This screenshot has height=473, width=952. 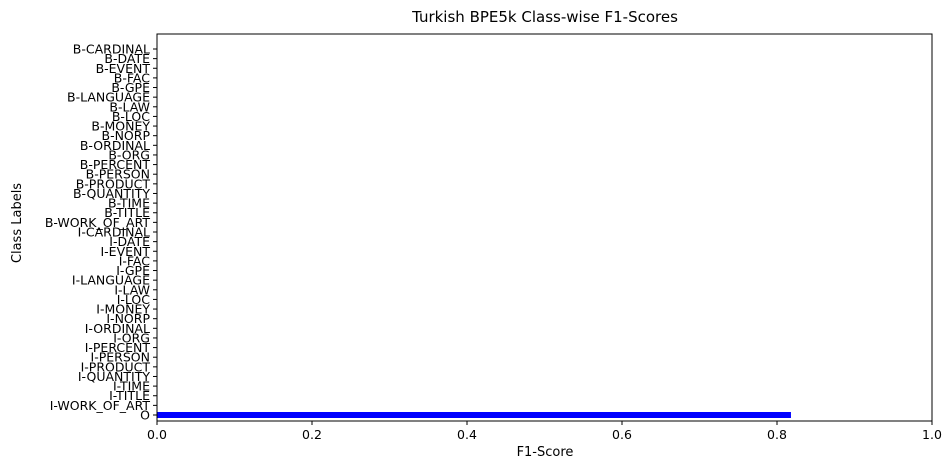 What do you see at coordinates (120, 357) in the screenshot?
I see `y-tick-label: I-PERSON` at bounding box center [120, 357].